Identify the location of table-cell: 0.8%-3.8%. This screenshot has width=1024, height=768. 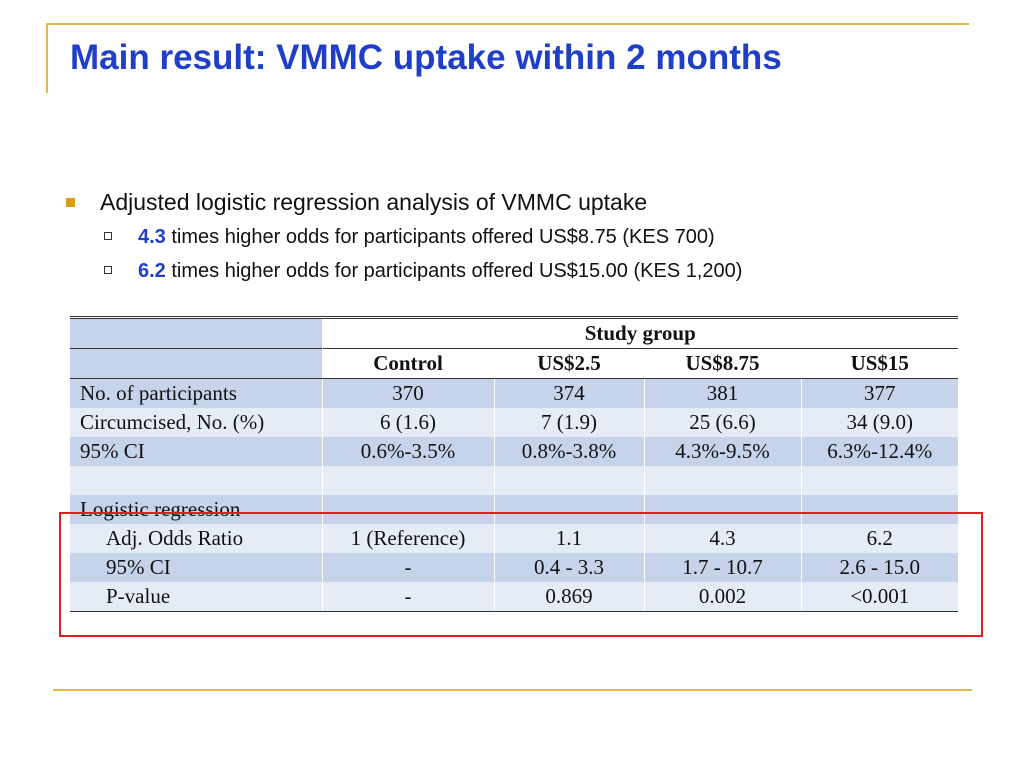
(568, 451).